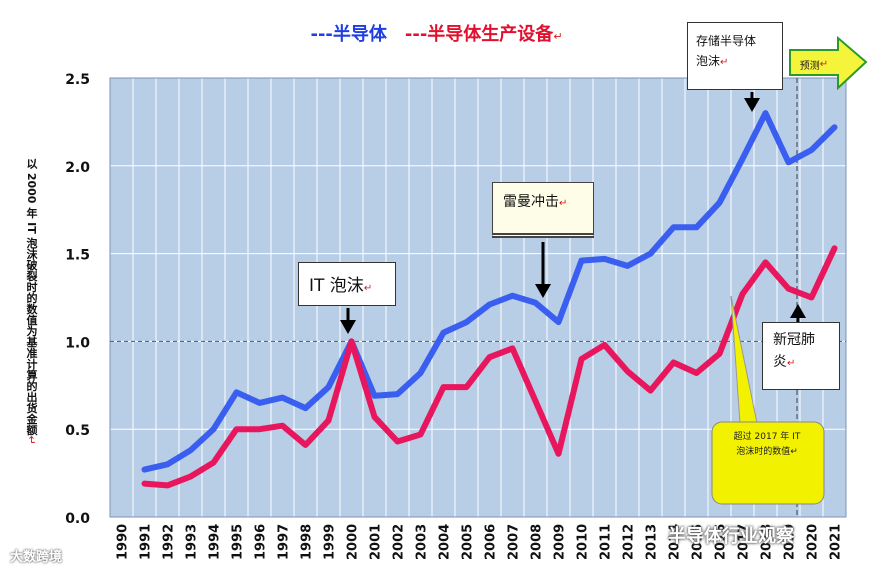 This screenshot has width=873, height=576. I want to click on legend: ---半导体 ---半导体生产设备↵, so click(436, 33).